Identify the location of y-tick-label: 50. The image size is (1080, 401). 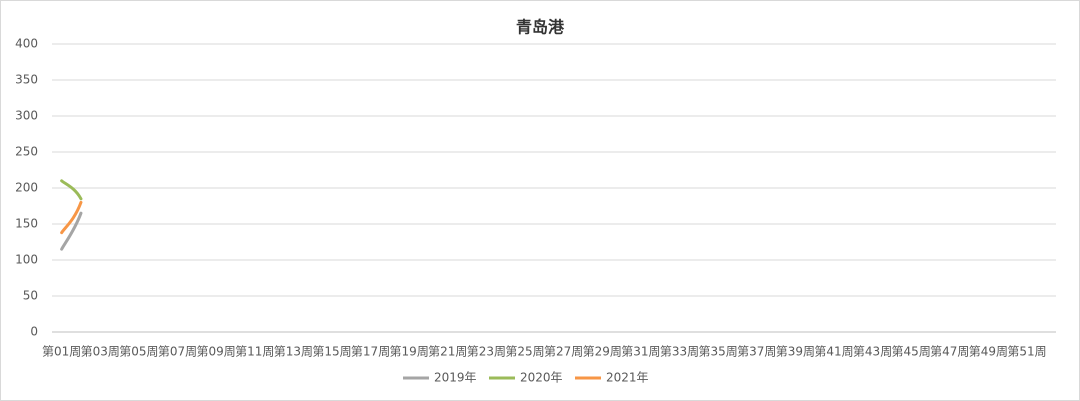
(30, 296).